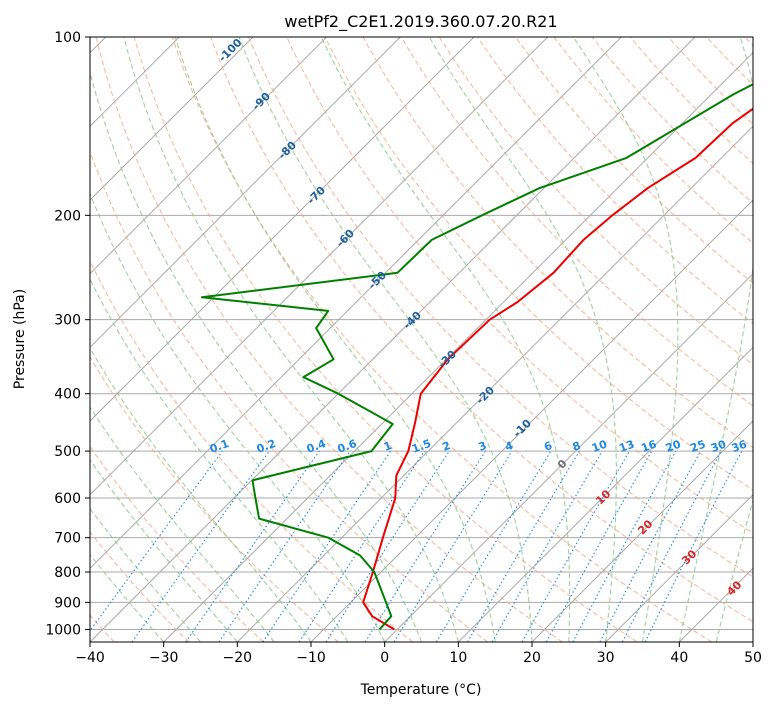  What do you see at coordinates (67, 38) in the screenshot?
I see `y-tick-label: 100` at bounding box center [67, 38].